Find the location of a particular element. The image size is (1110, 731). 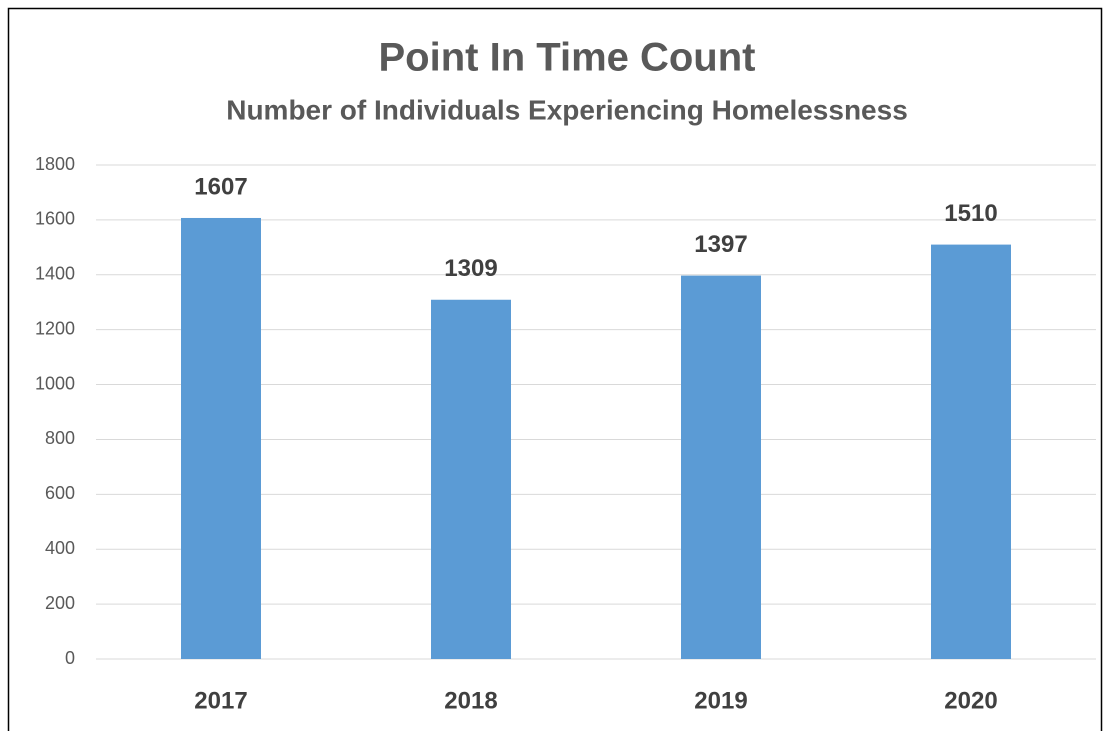

y-tick-label: 1200 is located at coordinates (55, 328).